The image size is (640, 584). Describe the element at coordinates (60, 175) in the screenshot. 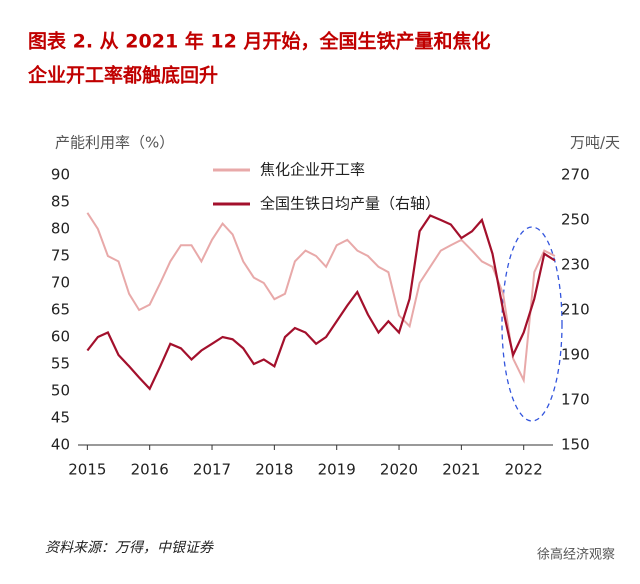

I see `y-tick-label: 90` at that location.